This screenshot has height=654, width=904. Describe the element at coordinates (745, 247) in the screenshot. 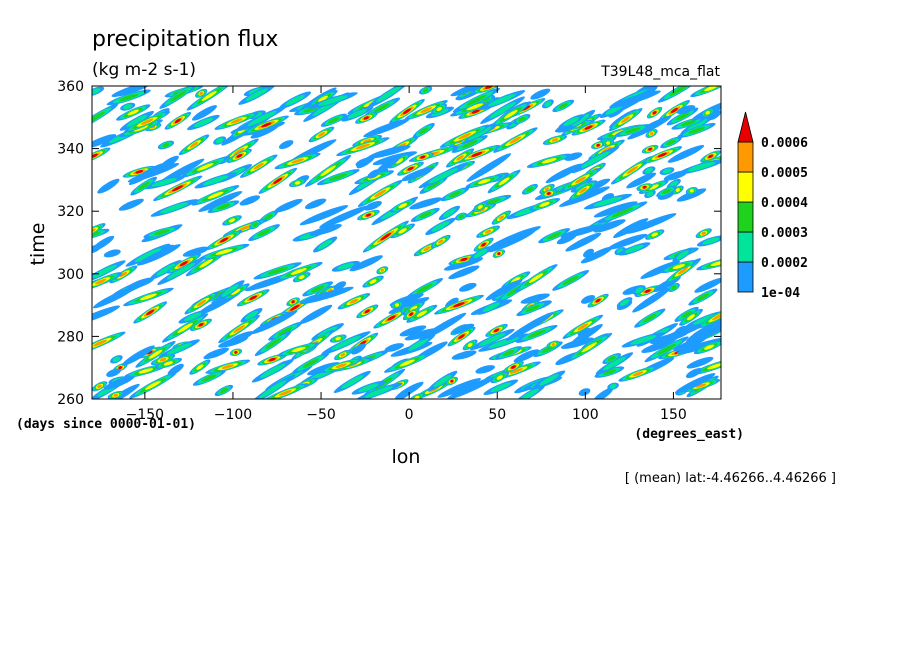

I see `colorbar-bin` at that location.